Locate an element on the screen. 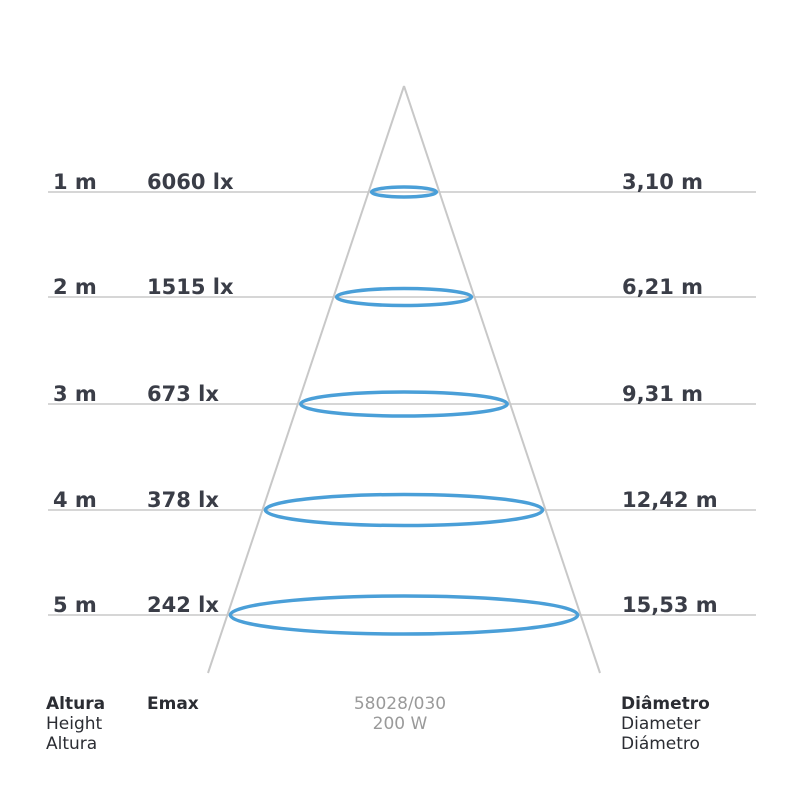  diameter-value: 6,21 m is located at coordinates (663, 287).